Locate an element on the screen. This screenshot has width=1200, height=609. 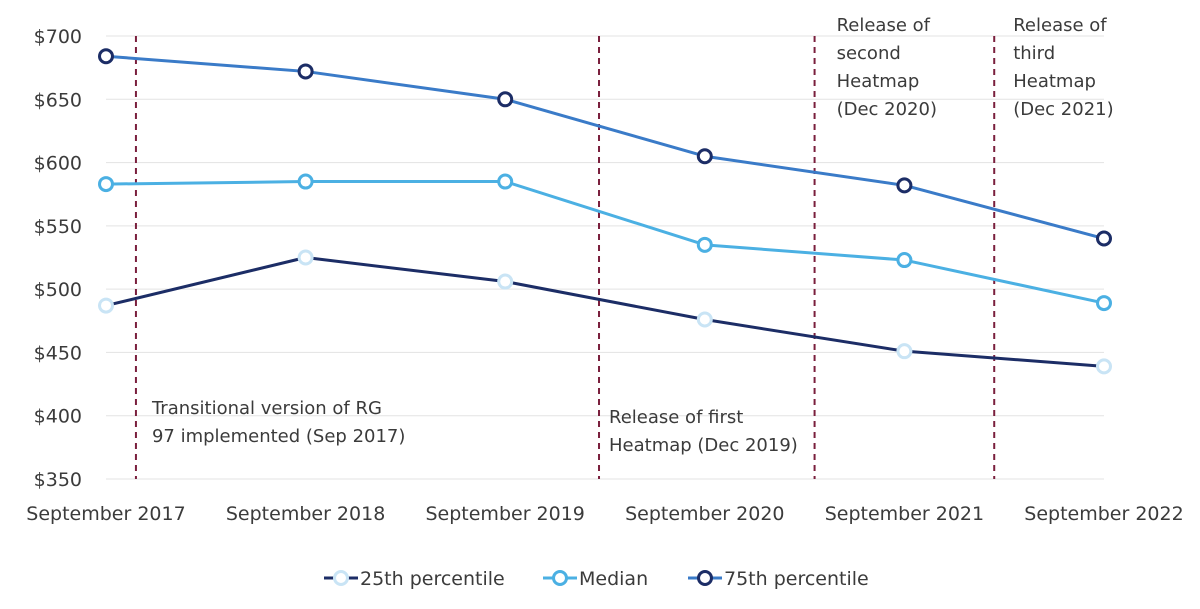
legend-item-75th-percentile: 75th percentile is located at coordinates (778, 579).